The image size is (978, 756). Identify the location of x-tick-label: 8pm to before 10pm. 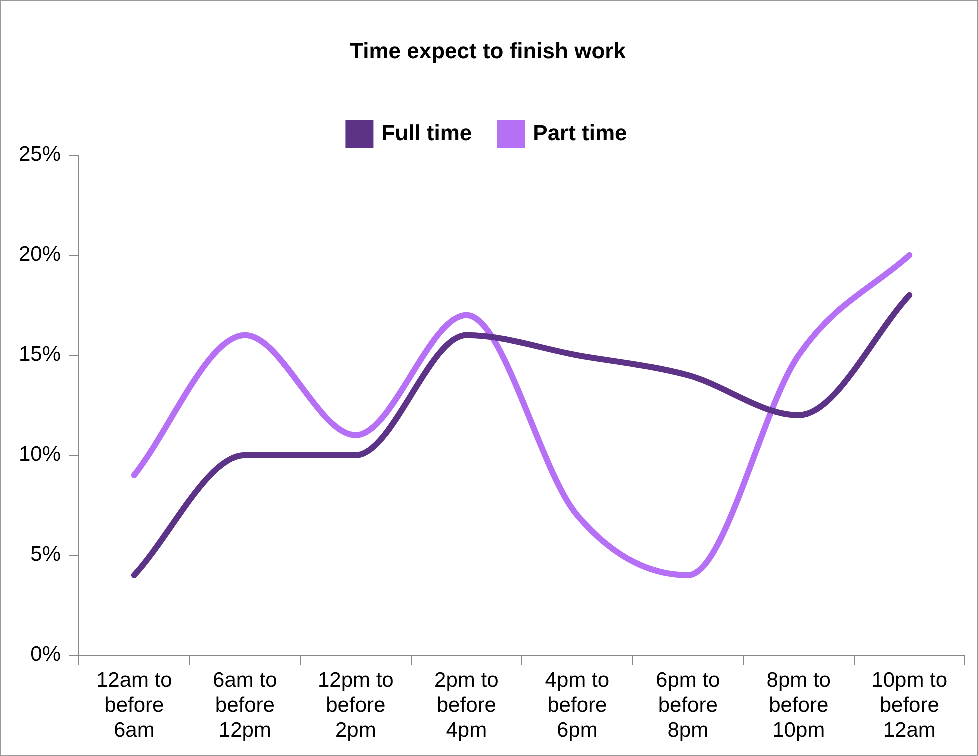
(798, 705).